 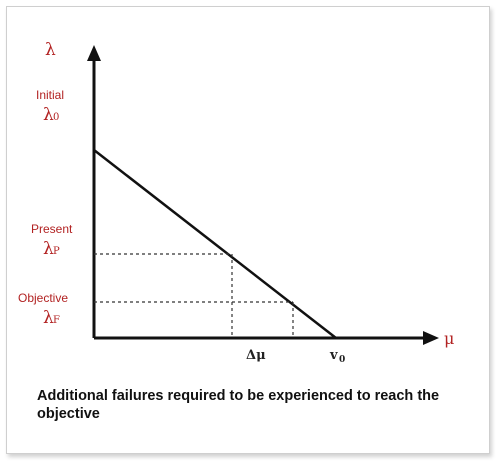 What do you see at coordinates (449, 338) in the screenshot?
I see `x-axis-label: μ` at bounding box center [449, 338].